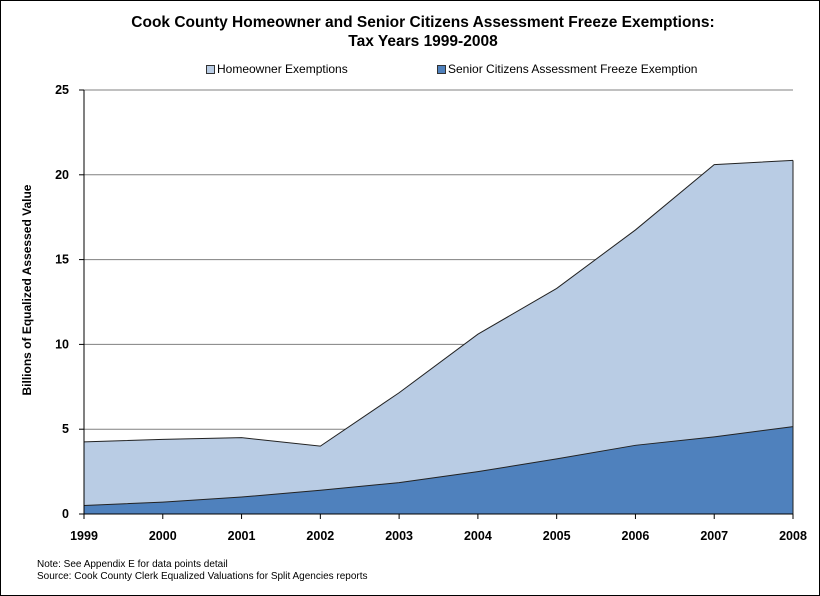 This screenshot has height=596, width=820. I want to click on x-tick-label-2006: 2006, so click(636, 536).